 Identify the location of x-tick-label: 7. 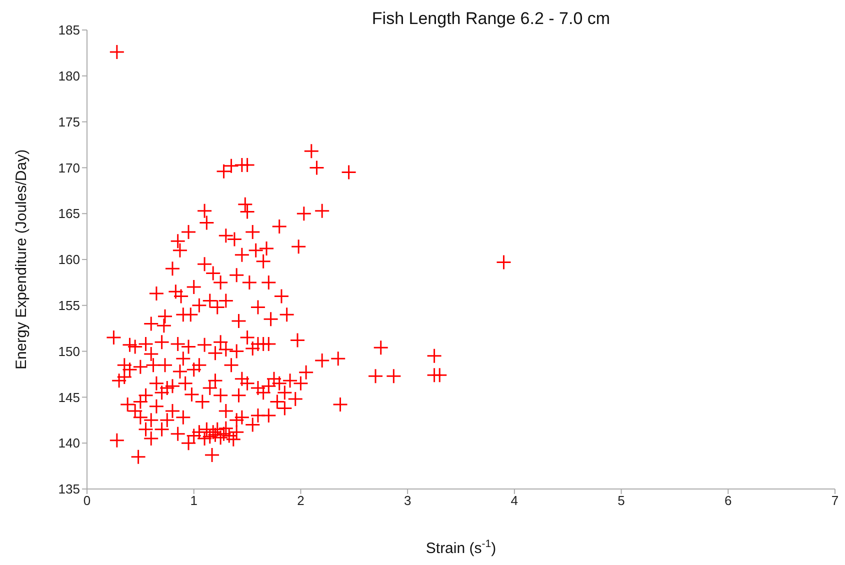
(835, 500).